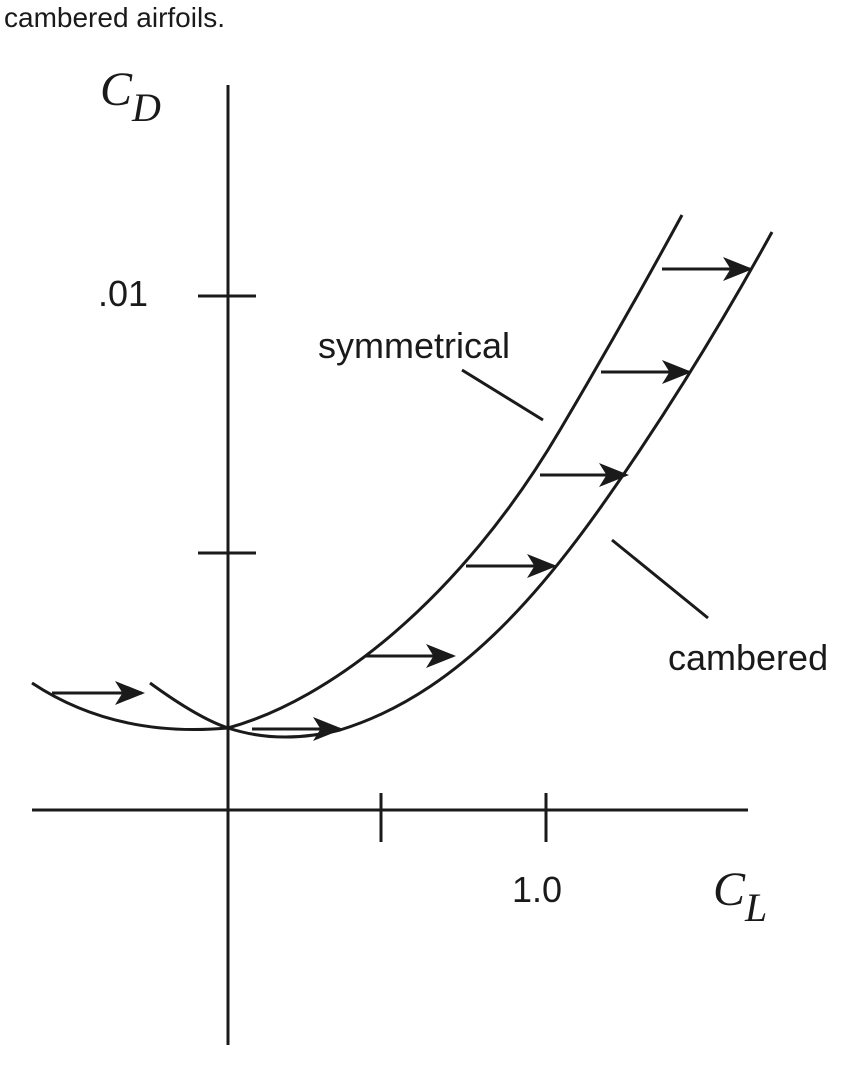 This screenshot has height=1088, width=867. I want to click on x-axis-symbol: C, so click(729, 889).